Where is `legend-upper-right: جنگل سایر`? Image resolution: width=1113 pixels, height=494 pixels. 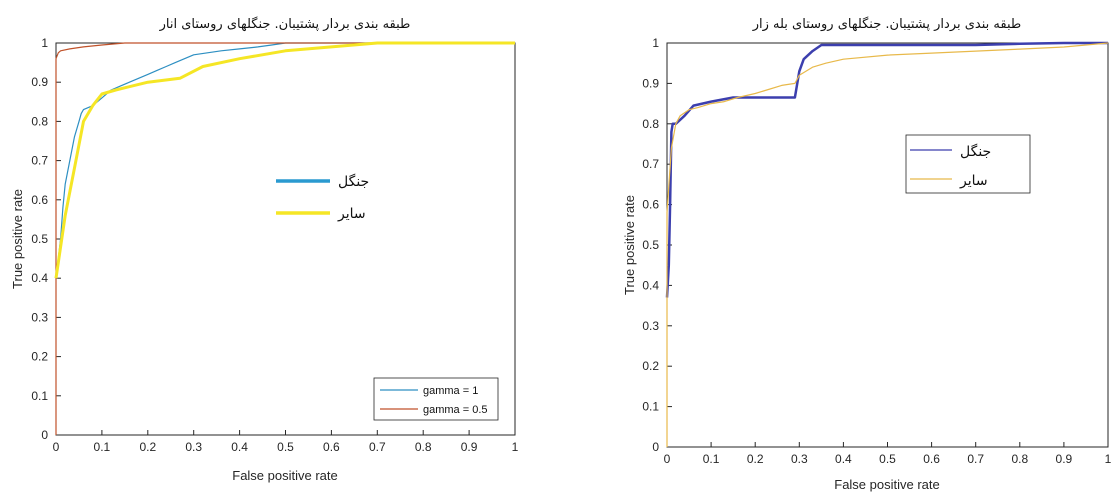
legend-upper-right: جنگل سایر is located at coordinates (968, 164).